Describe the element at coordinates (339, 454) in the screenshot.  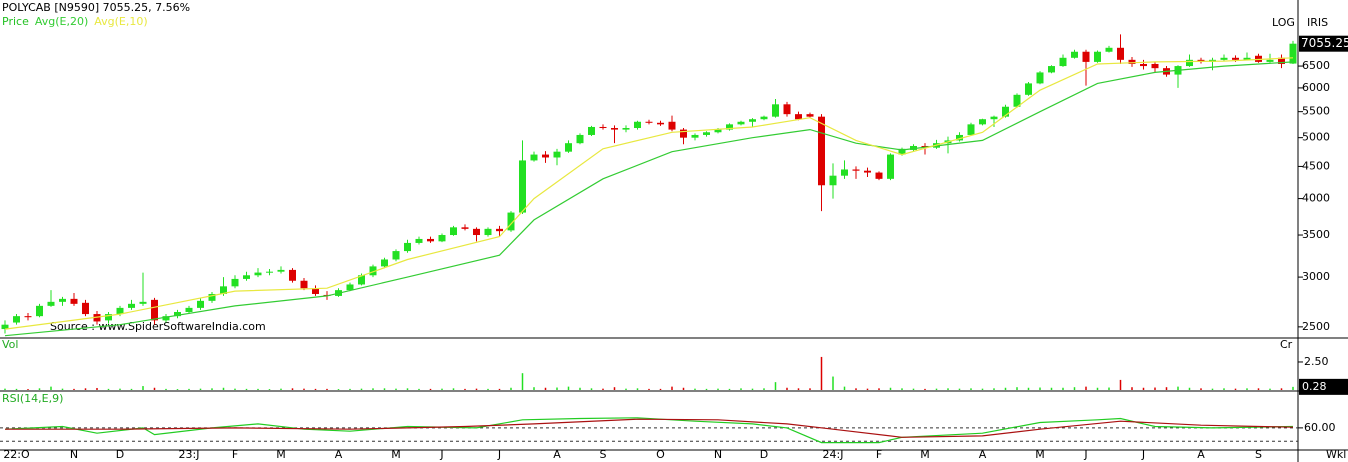
I see `x-tick-label: A` at that location.